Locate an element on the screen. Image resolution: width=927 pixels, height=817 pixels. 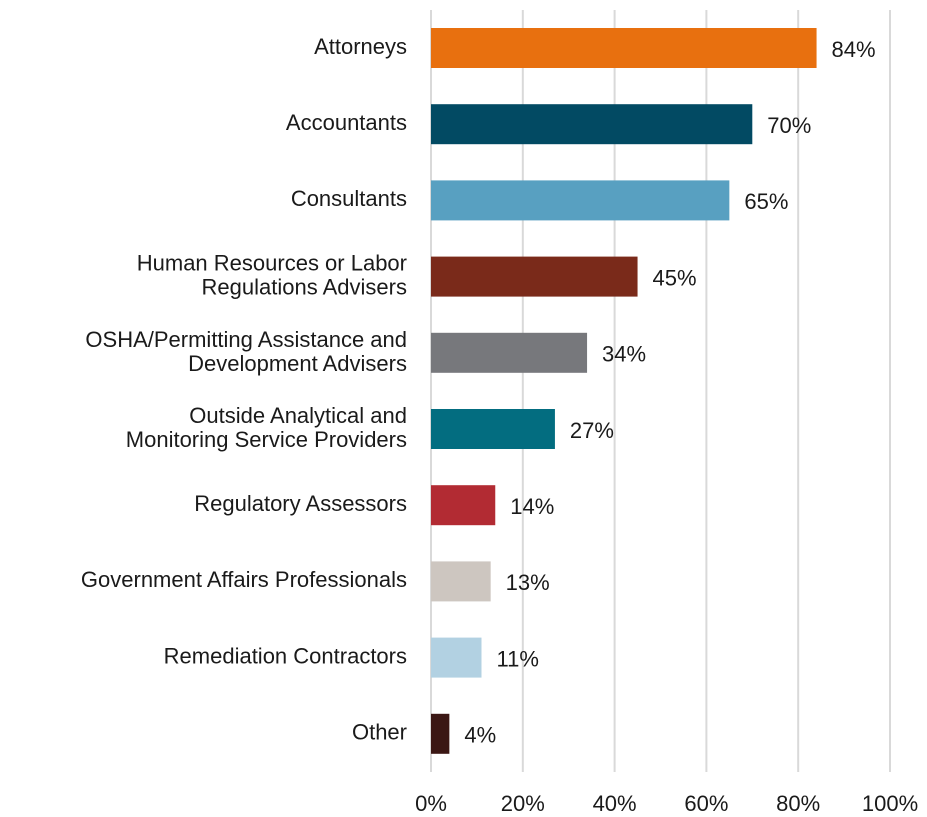
category-label: Other is located at coordinates (379, 732).